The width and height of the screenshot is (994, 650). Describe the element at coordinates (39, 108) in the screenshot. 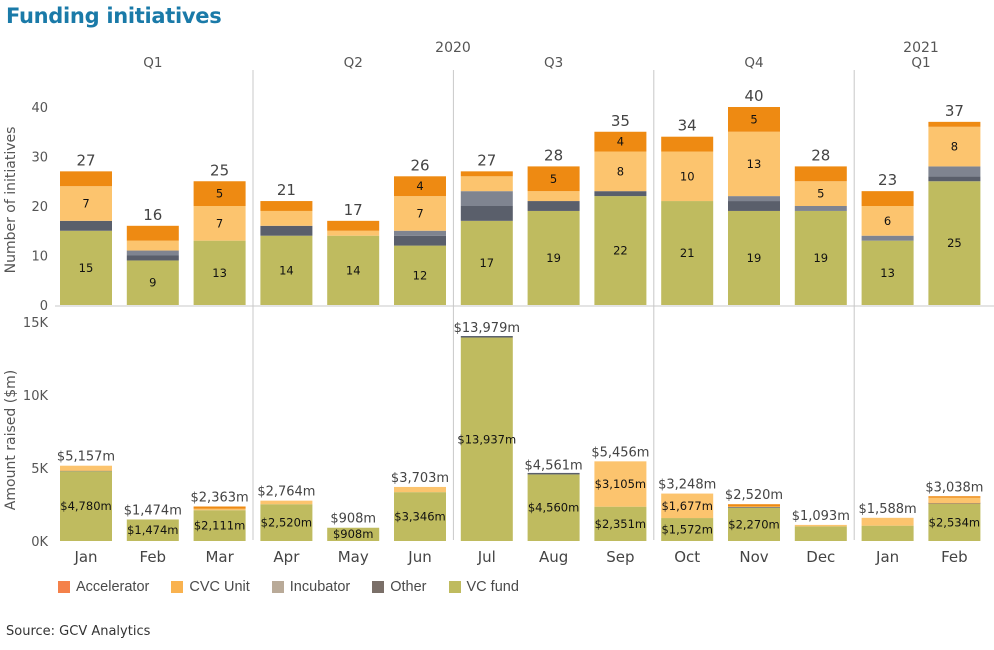

I see `y-tick-label: 40` at that location.